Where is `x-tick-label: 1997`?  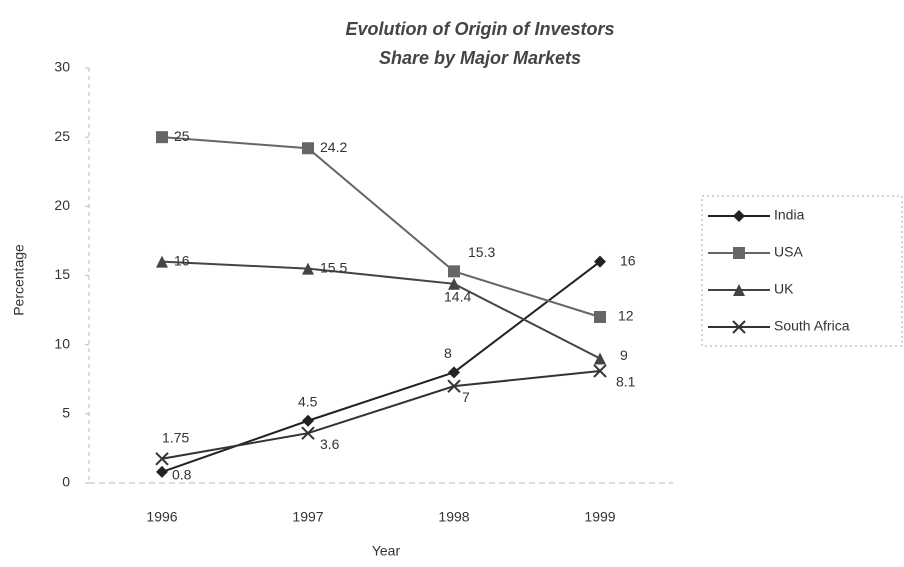
x-tick-label: 1997 is located at coordinates (307, 517).